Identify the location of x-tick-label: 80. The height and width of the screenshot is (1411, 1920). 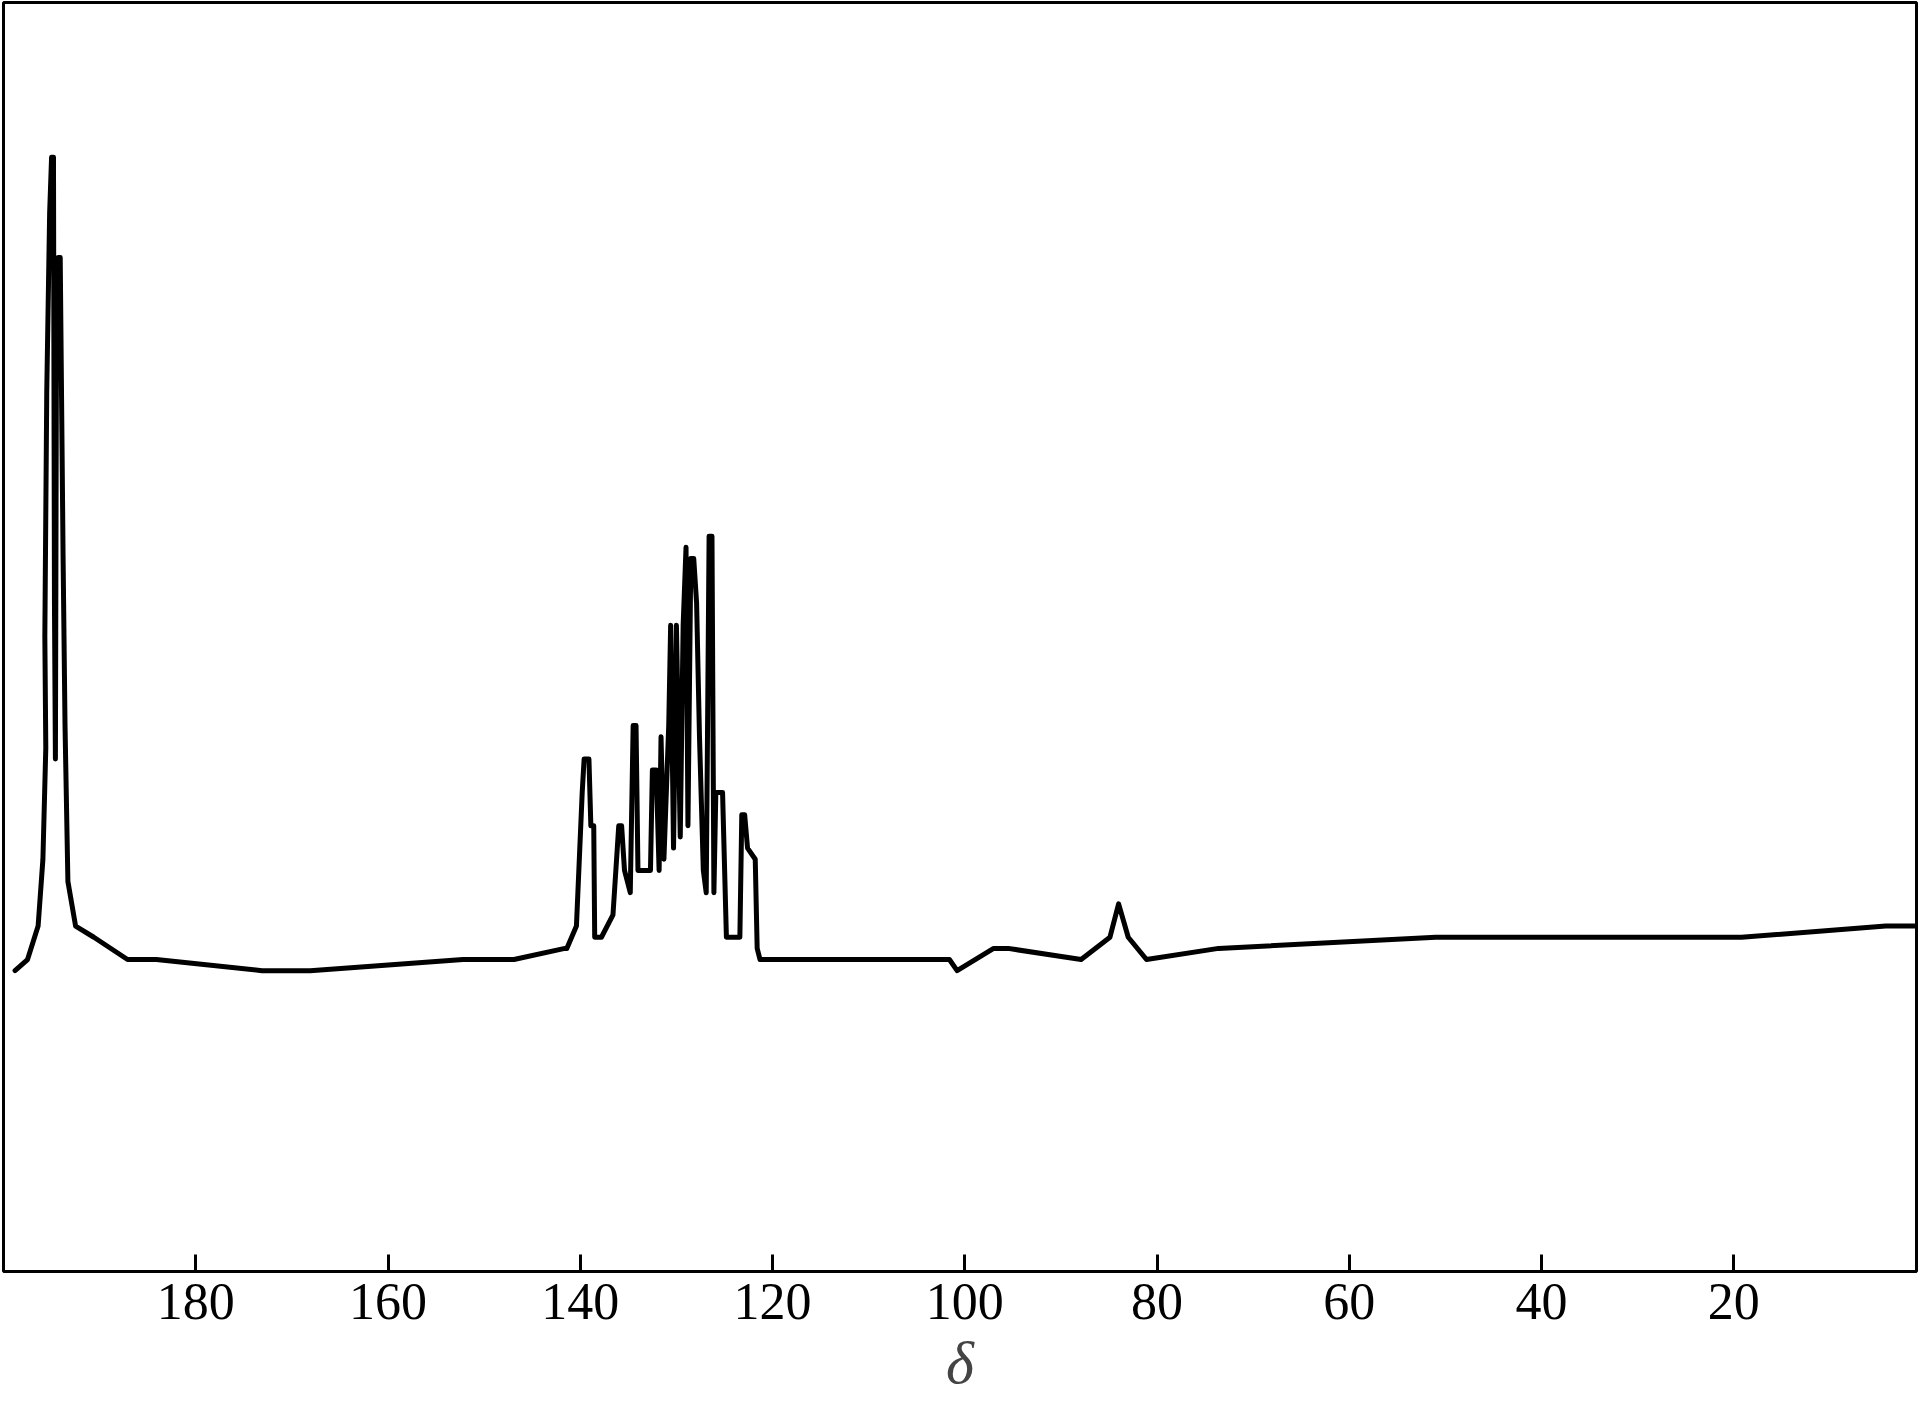
(1157, 1301).